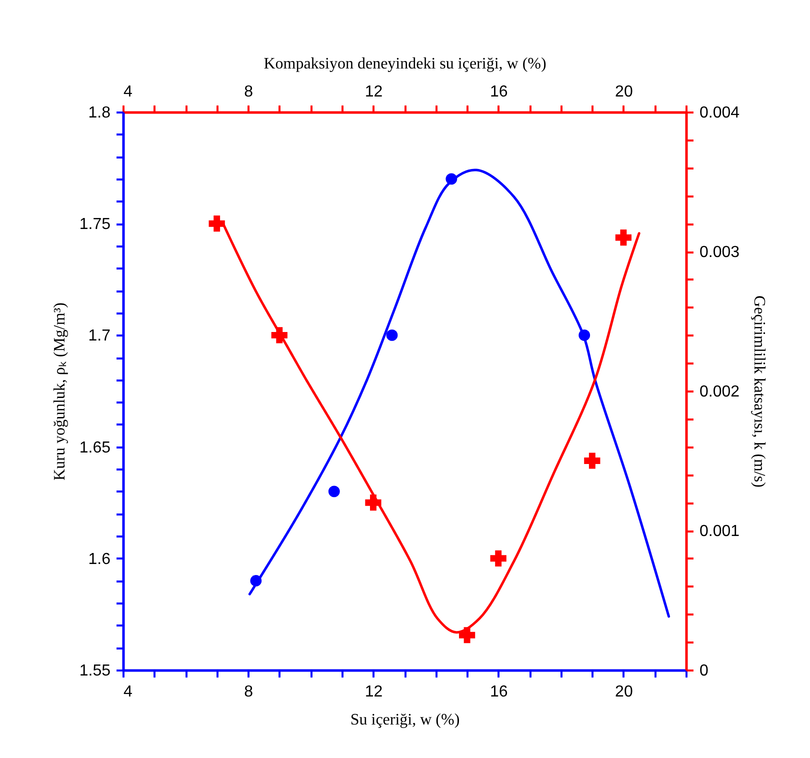 This screenshot has height=758, width=810. Describe the element at coordinates (99, 559) in the screenshot. I see `y-tick-label: 1.6` at that location.